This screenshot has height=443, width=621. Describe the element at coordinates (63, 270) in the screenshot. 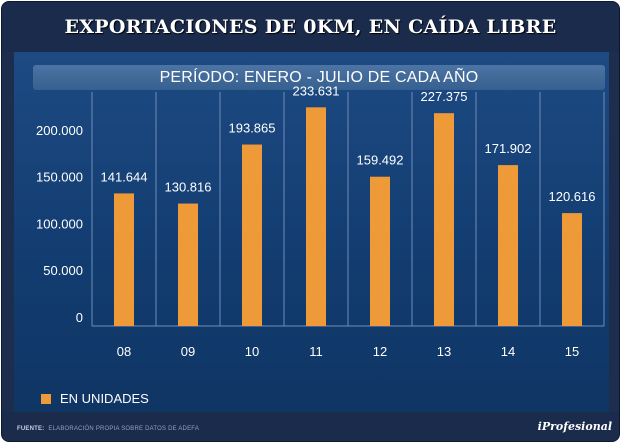

I see `y-tick-label: 50.000` at that location.